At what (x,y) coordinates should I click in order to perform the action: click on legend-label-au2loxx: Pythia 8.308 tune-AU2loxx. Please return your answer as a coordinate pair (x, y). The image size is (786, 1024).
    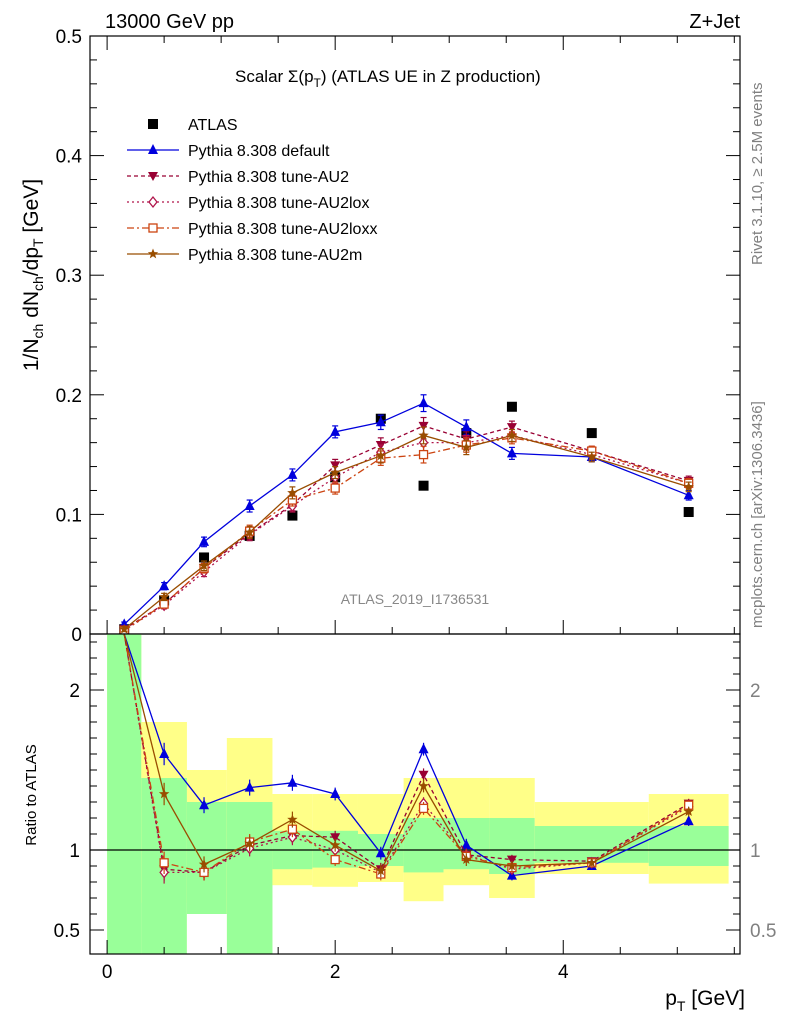
    Looking at the image, I should click on (282, 229).